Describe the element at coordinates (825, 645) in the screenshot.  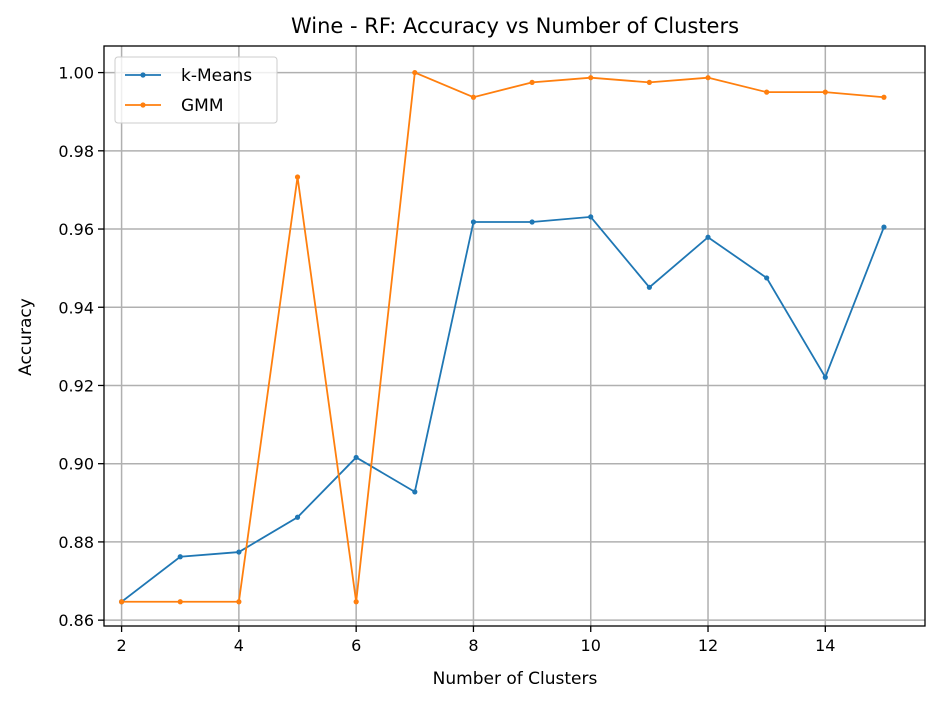
I see `x-tick-label: 14` at that location.